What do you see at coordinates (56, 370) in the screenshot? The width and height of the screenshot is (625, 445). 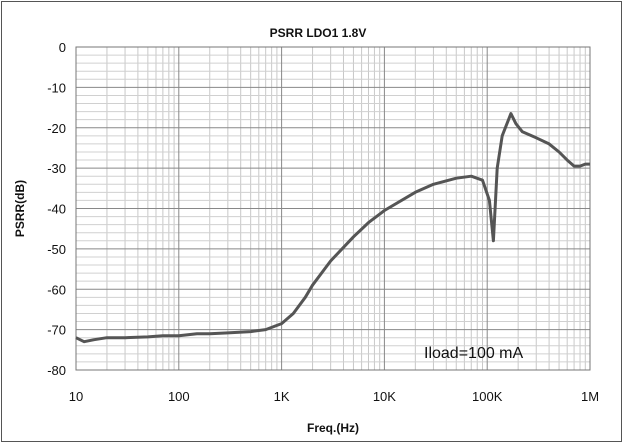 I see `y-tick-label: -80` at bounding box center [56, 370].